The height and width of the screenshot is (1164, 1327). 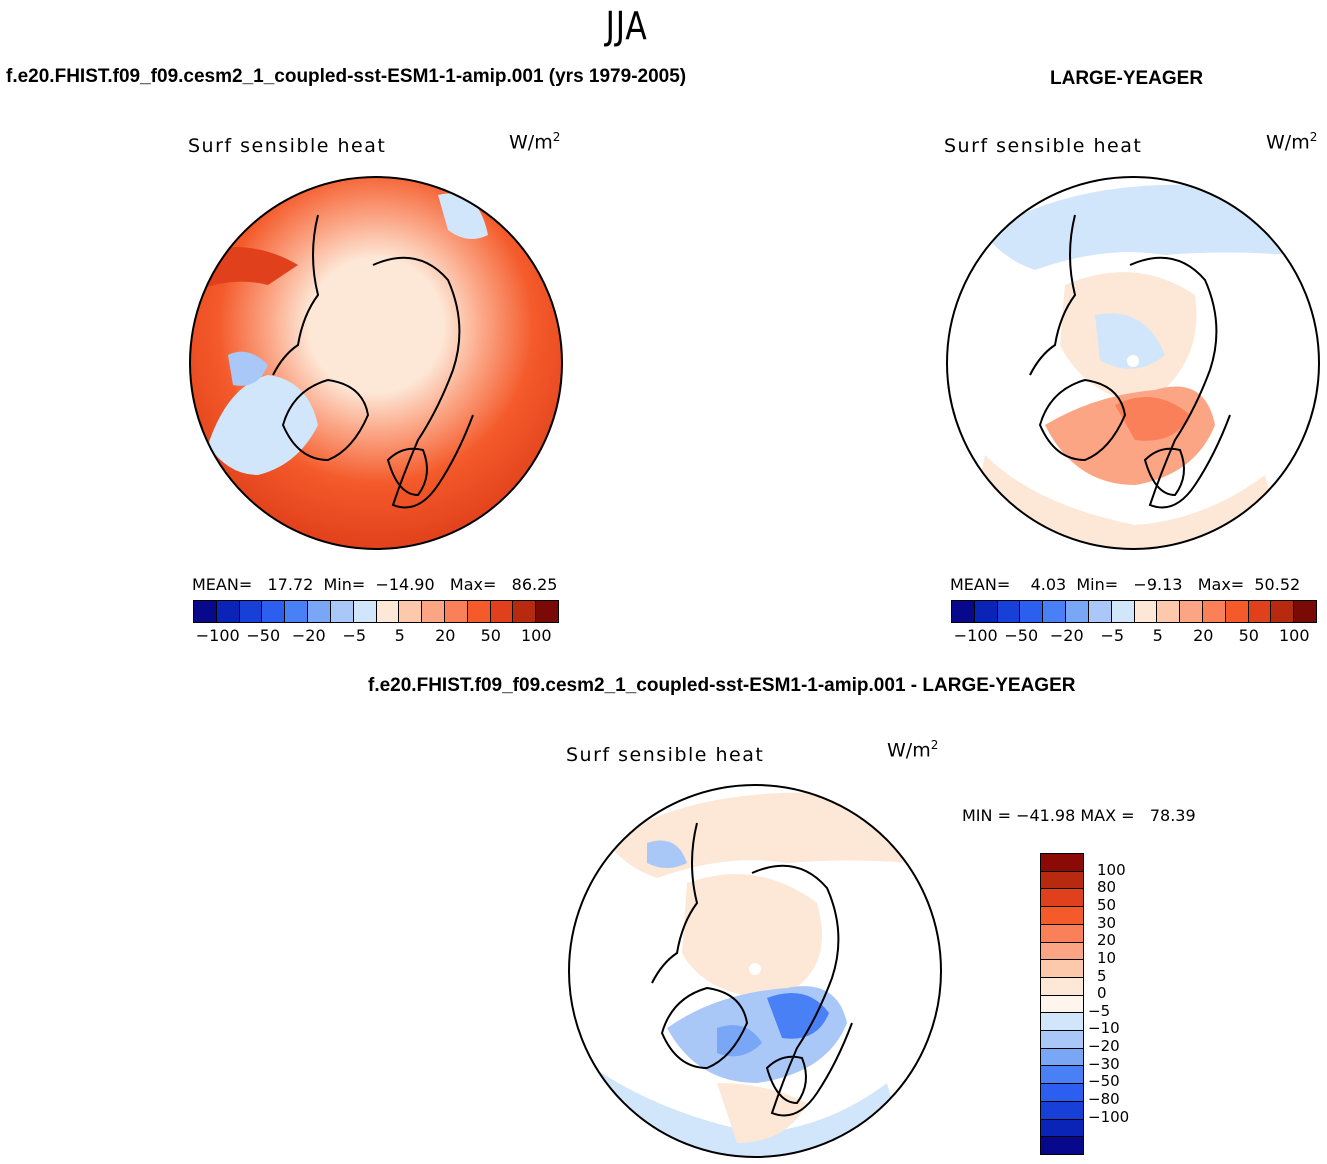 I want to click on test-colorbar-ticks: −100 −50 −20 −5 5 20 50 100, so click(x=376, y=636).